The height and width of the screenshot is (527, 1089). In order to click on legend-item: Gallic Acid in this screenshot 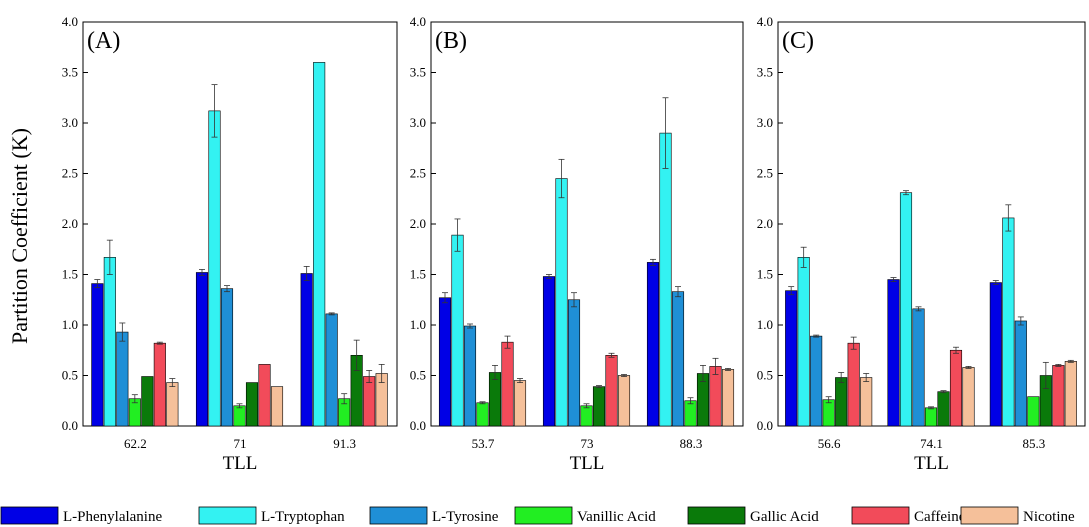, I will do `click(753, 515)`.